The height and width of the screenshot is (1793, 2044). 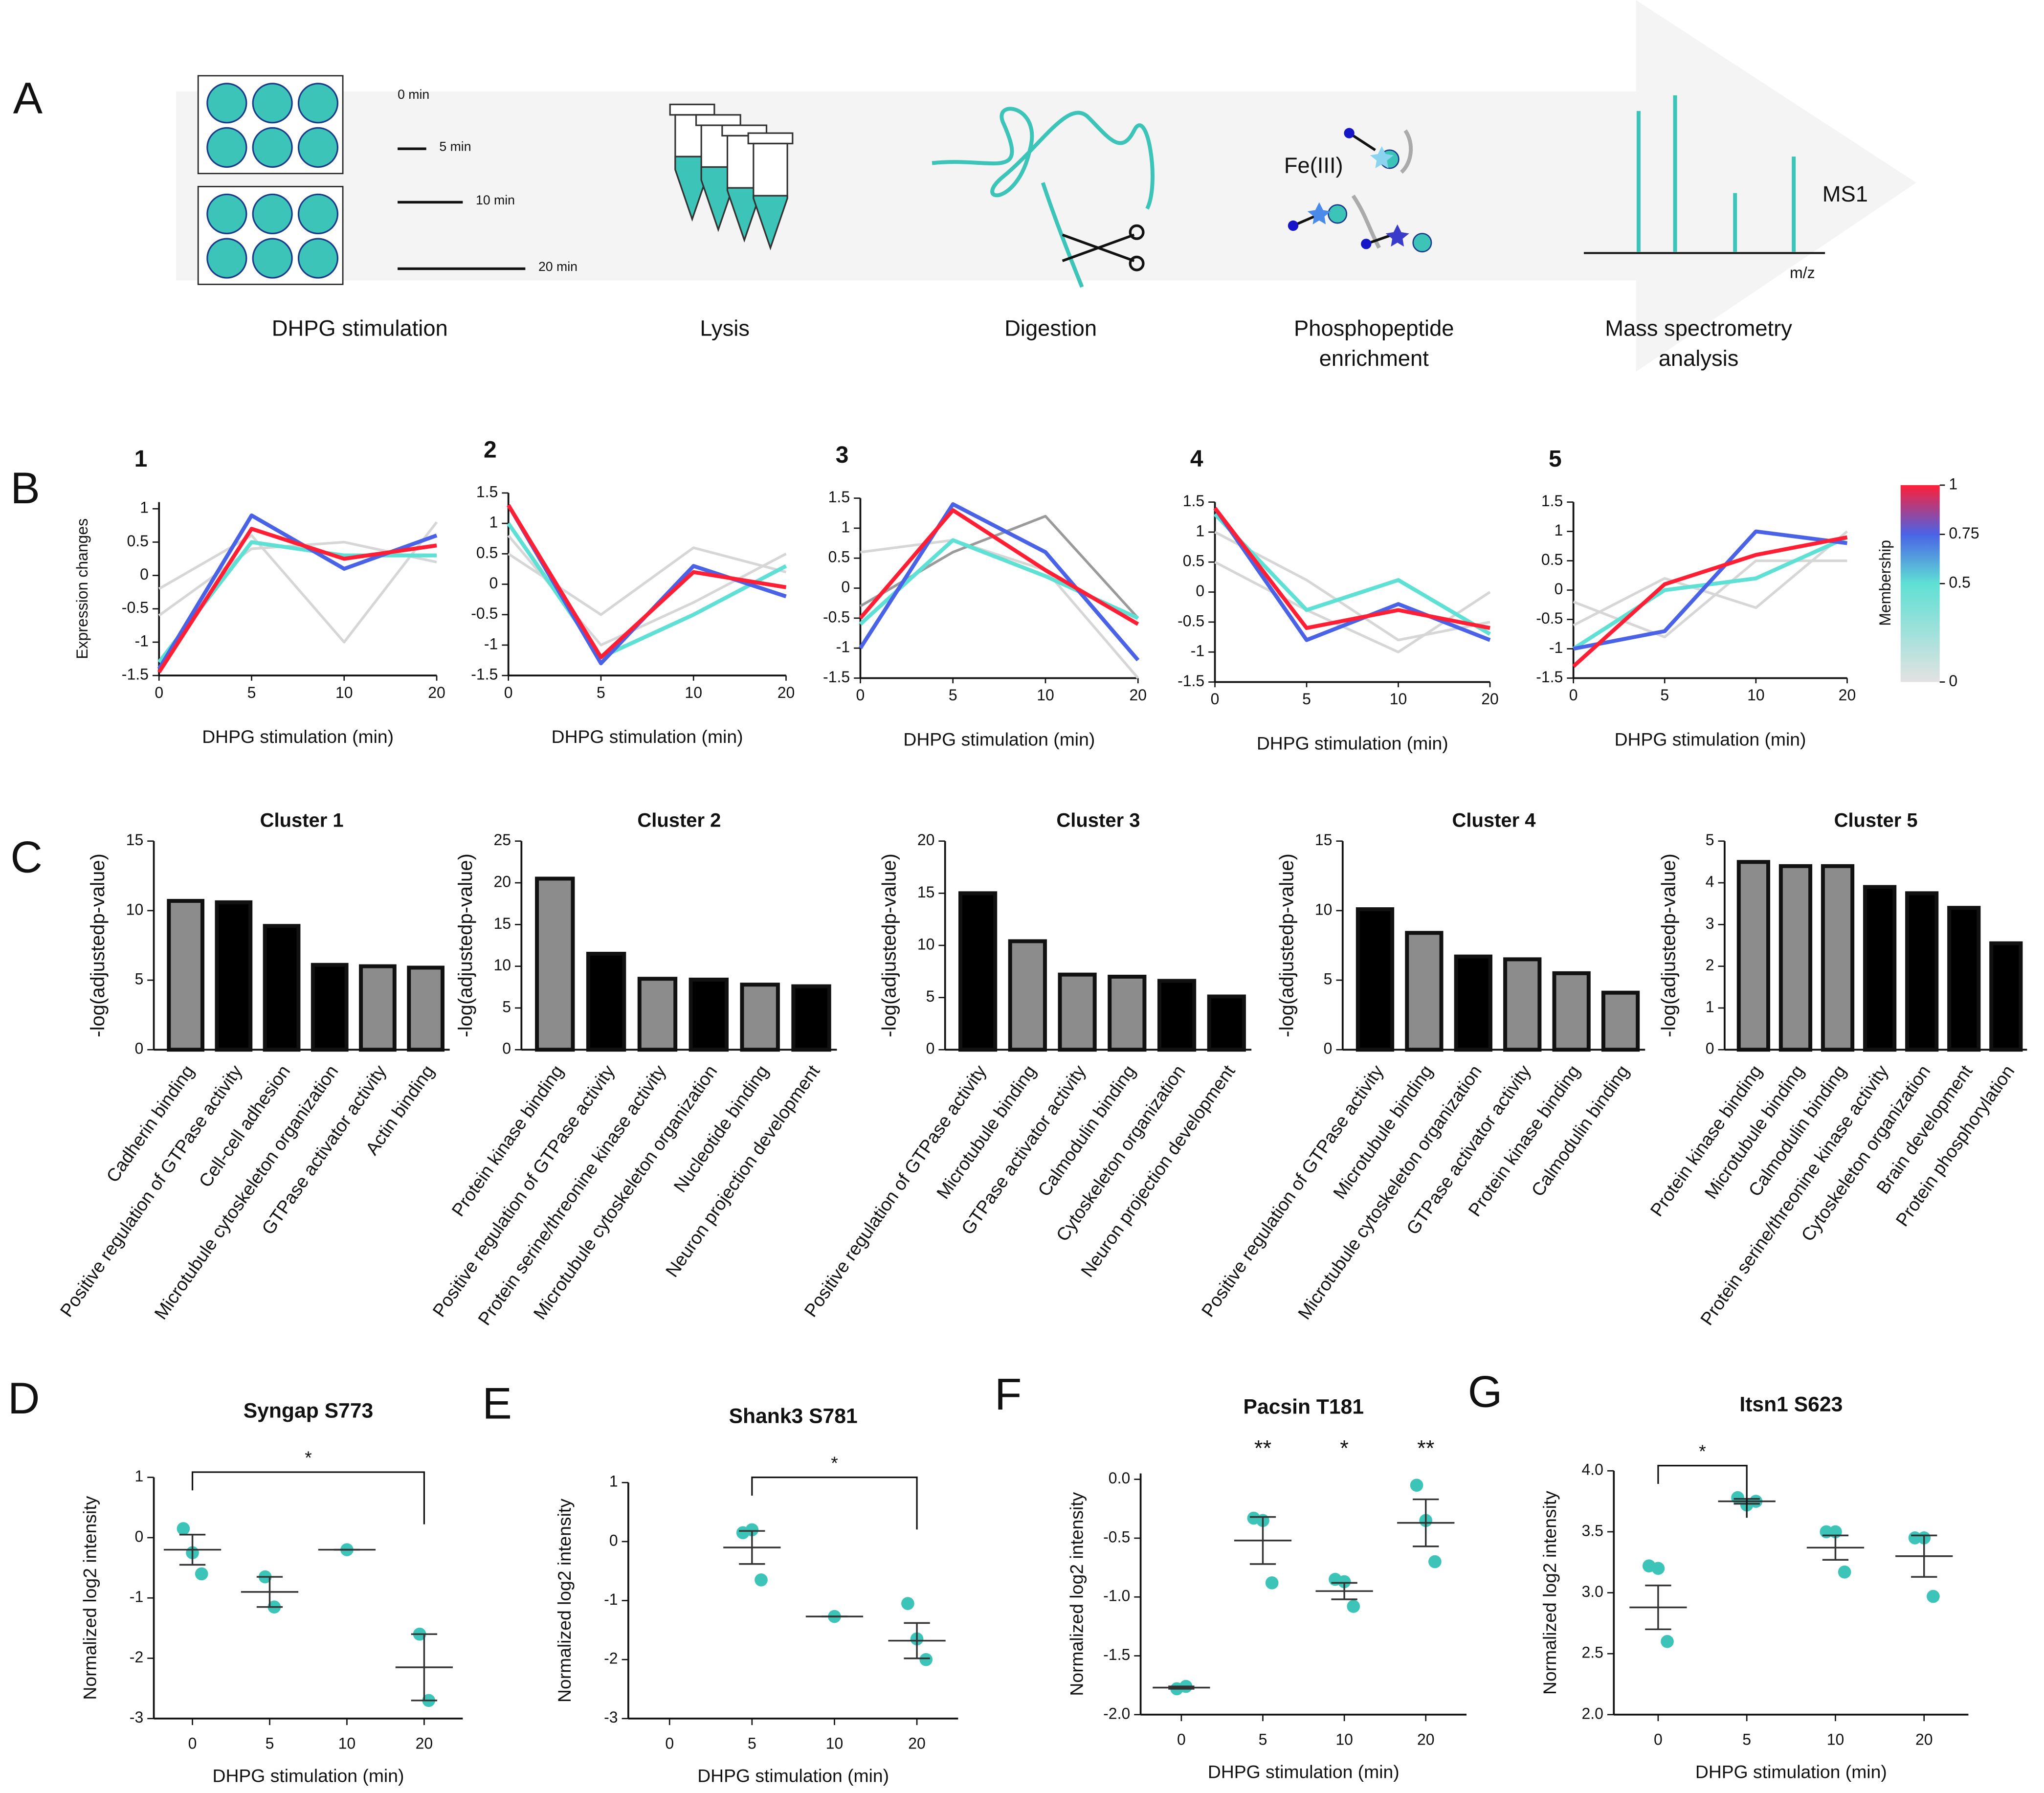 I want to click on y-tick-label: 0.0, so click(x=1119, y=1478).